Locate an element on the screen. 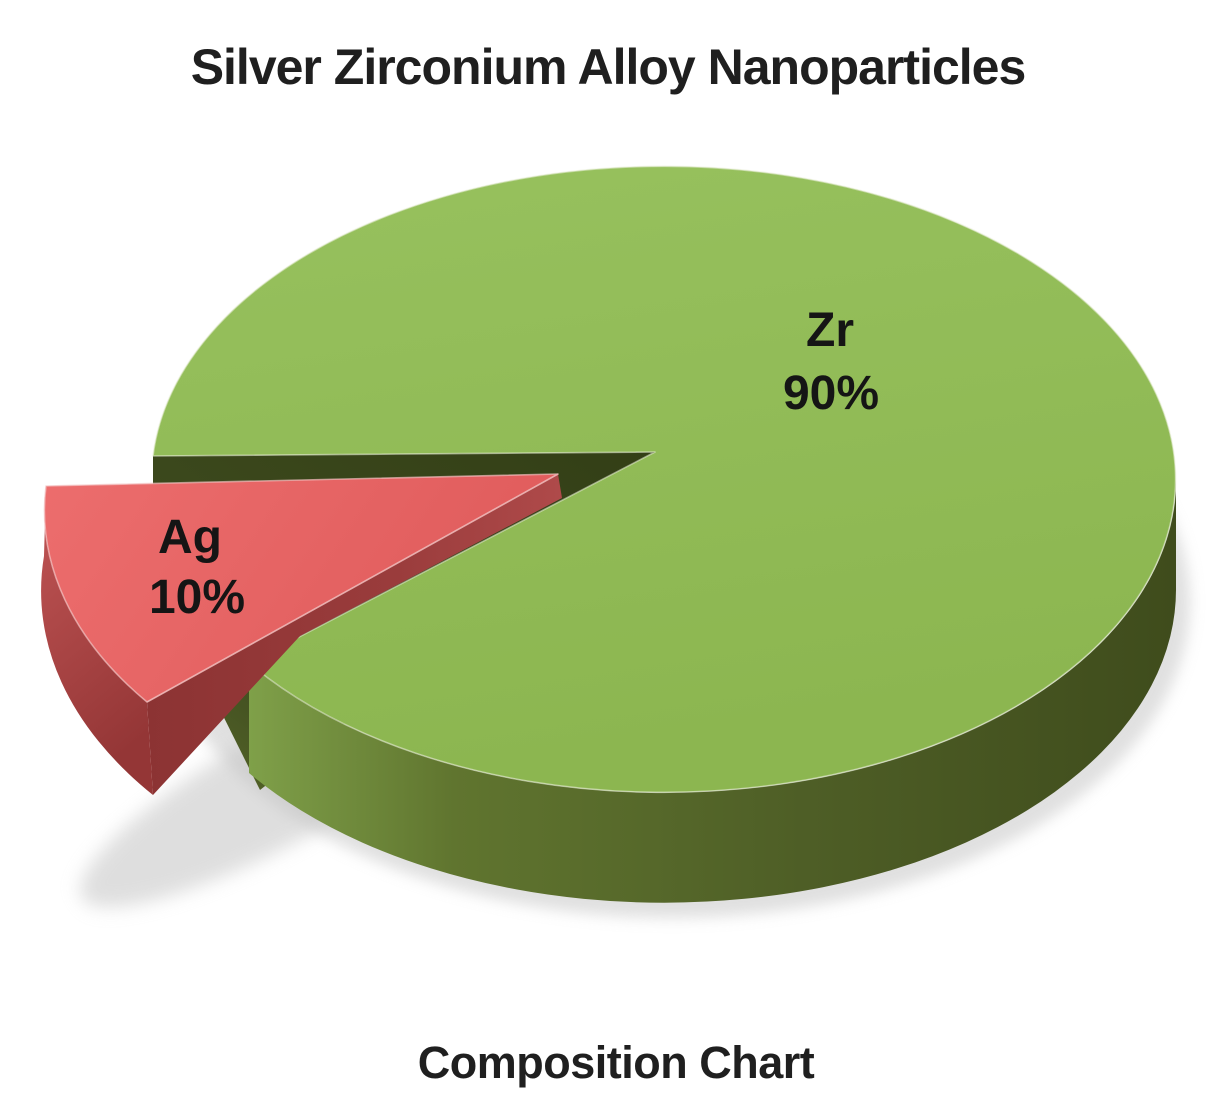 The height and width of the screenshot is (1101, 1229). label-ag: Ag is located at coordinates (190, 537).